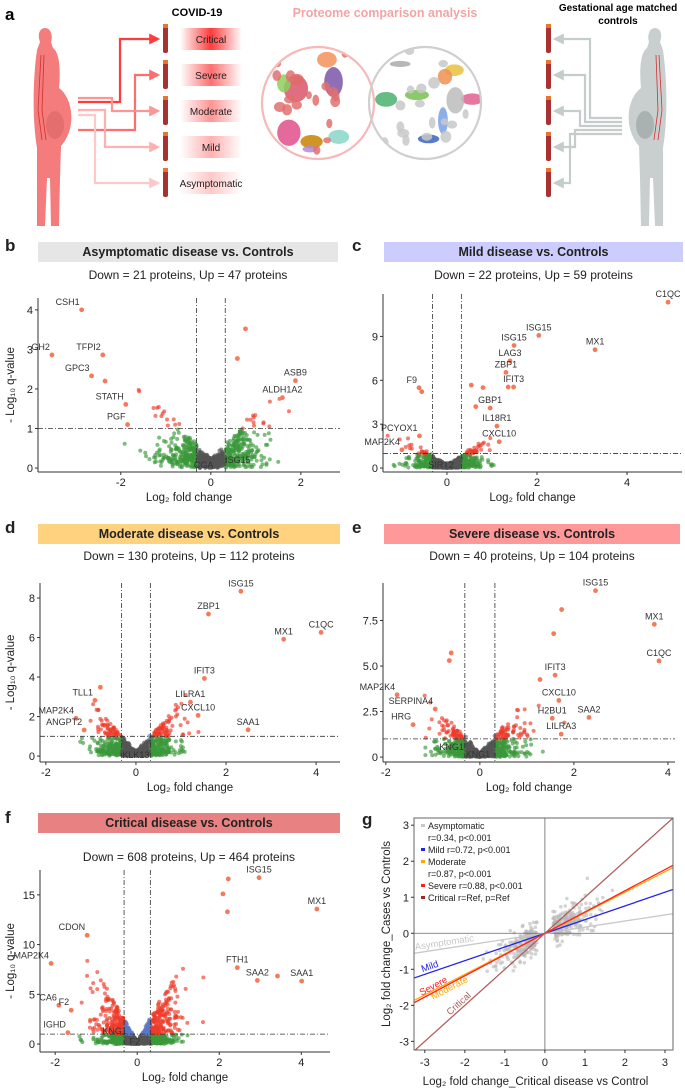 Image resolution: width=685 pixels, height=1092 pixels. What do you see at coordinates (211, 183) in the screenshot?
I see `severity-label-background` at bounding box center [211, 183].